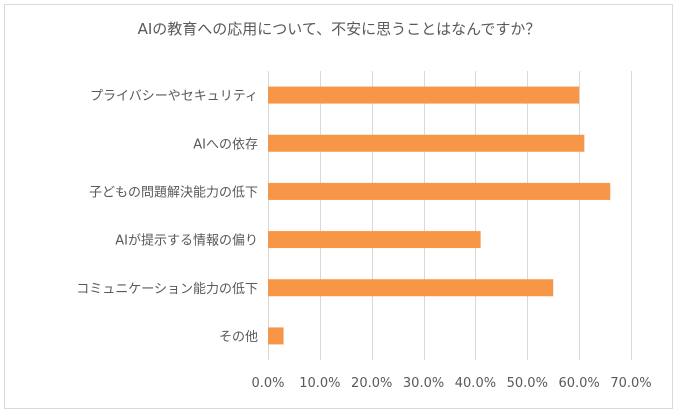 This screenshot has height=415, width=679. What do you see at coordinates (319, 383) in the screenshot?
I see `x-tick-label: 10.0%` at bounding box center [319, 383].